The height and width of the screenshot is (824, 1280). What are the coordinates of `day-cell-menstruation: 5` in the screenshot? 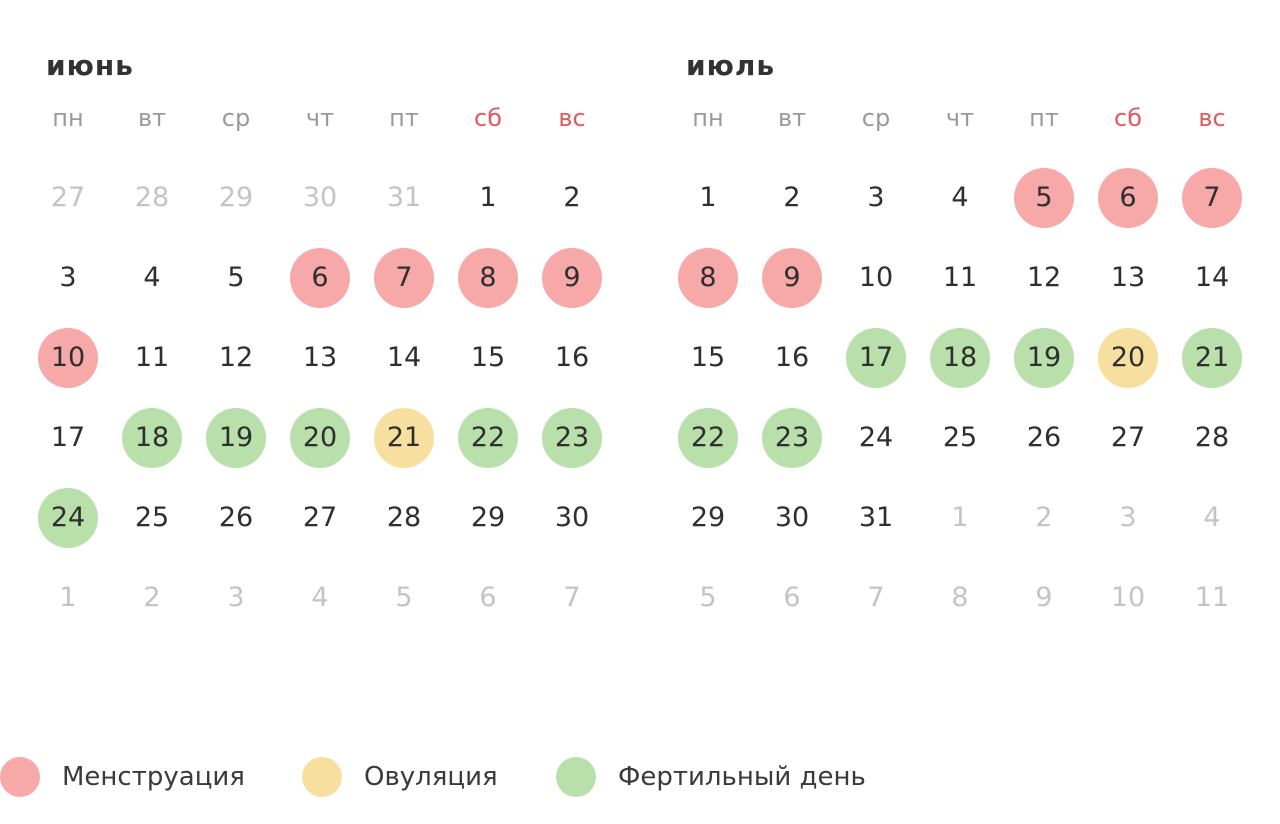 It's located at (1044, 198).